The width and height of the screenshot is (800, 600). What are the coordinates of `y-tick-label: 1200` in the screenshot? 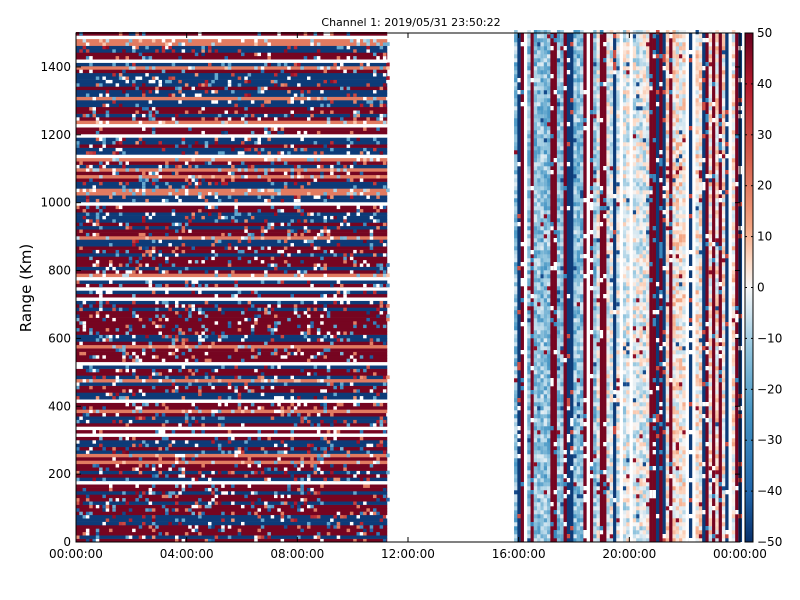 It's located at (55, 135).